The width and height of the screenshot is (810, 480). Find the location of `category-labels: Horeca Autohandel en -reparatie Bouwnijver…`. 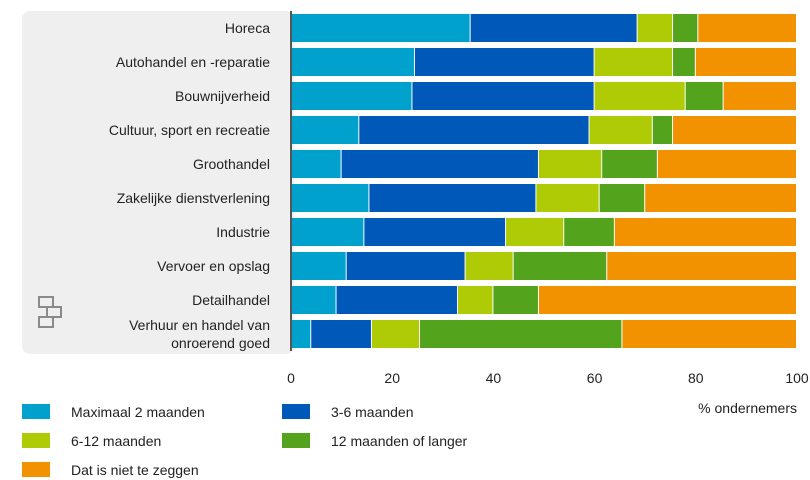

category-labels: Horeca Autohandel en -reparatie Bouwnijver… is located at coordinates (189, 185).